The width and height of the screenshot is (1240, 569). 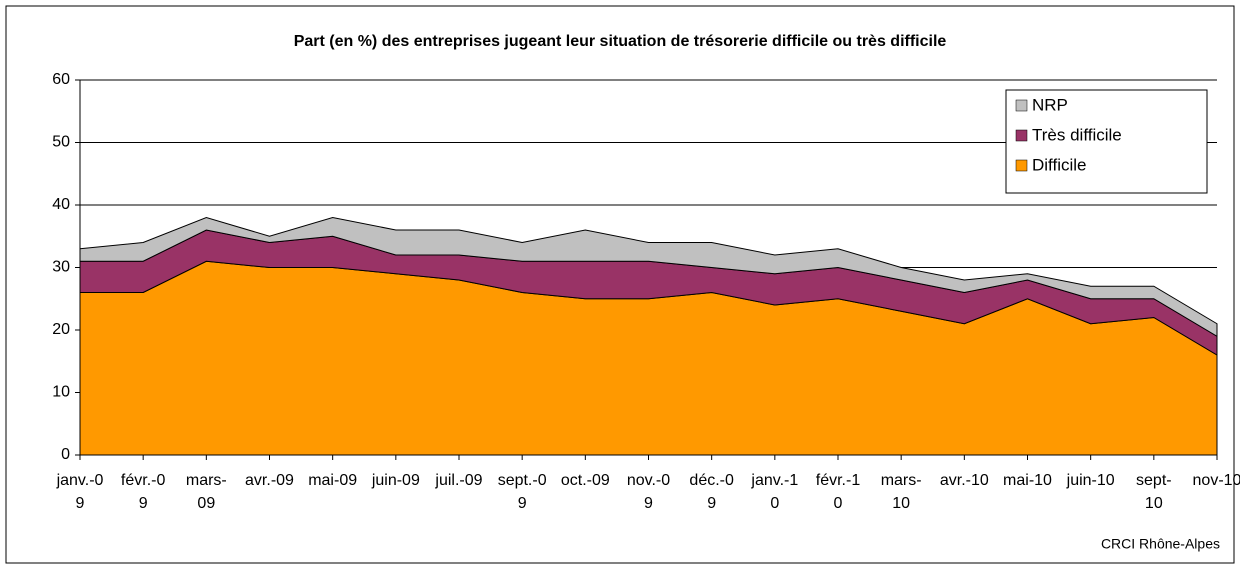 I want to click on x-tick-label: sept-10, so click(x=1154, y=492).